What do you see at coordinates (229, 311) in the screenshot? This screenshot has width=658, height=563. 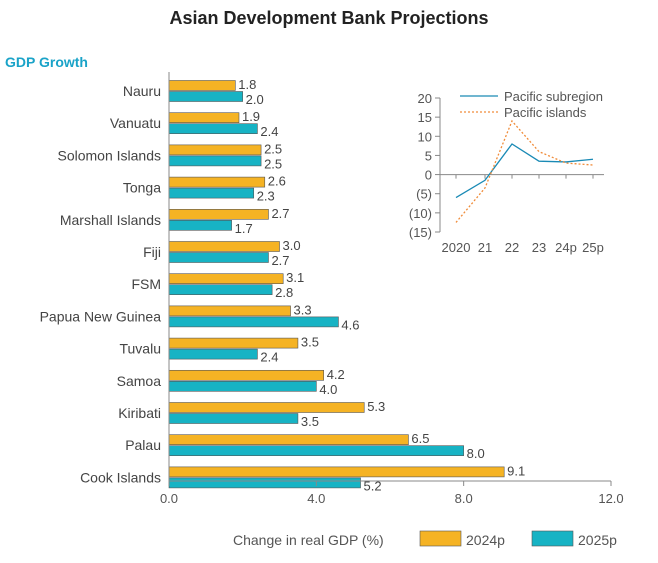 I see `bar-2024p-papua-new-guinea` at bounding box center [229, 311].